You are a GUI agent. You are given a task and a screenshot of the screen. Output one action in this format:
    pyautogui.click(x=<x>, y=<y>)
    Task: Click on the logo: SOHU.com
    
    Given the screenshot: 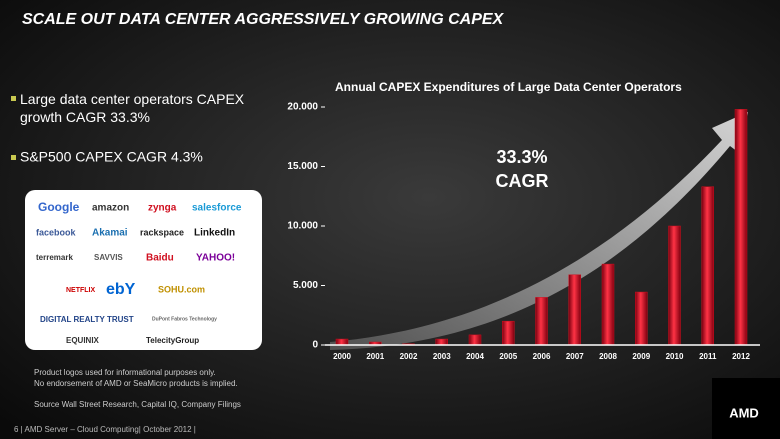 What is the action you would take?
    pyautogui.click(x=181, y=289)
    